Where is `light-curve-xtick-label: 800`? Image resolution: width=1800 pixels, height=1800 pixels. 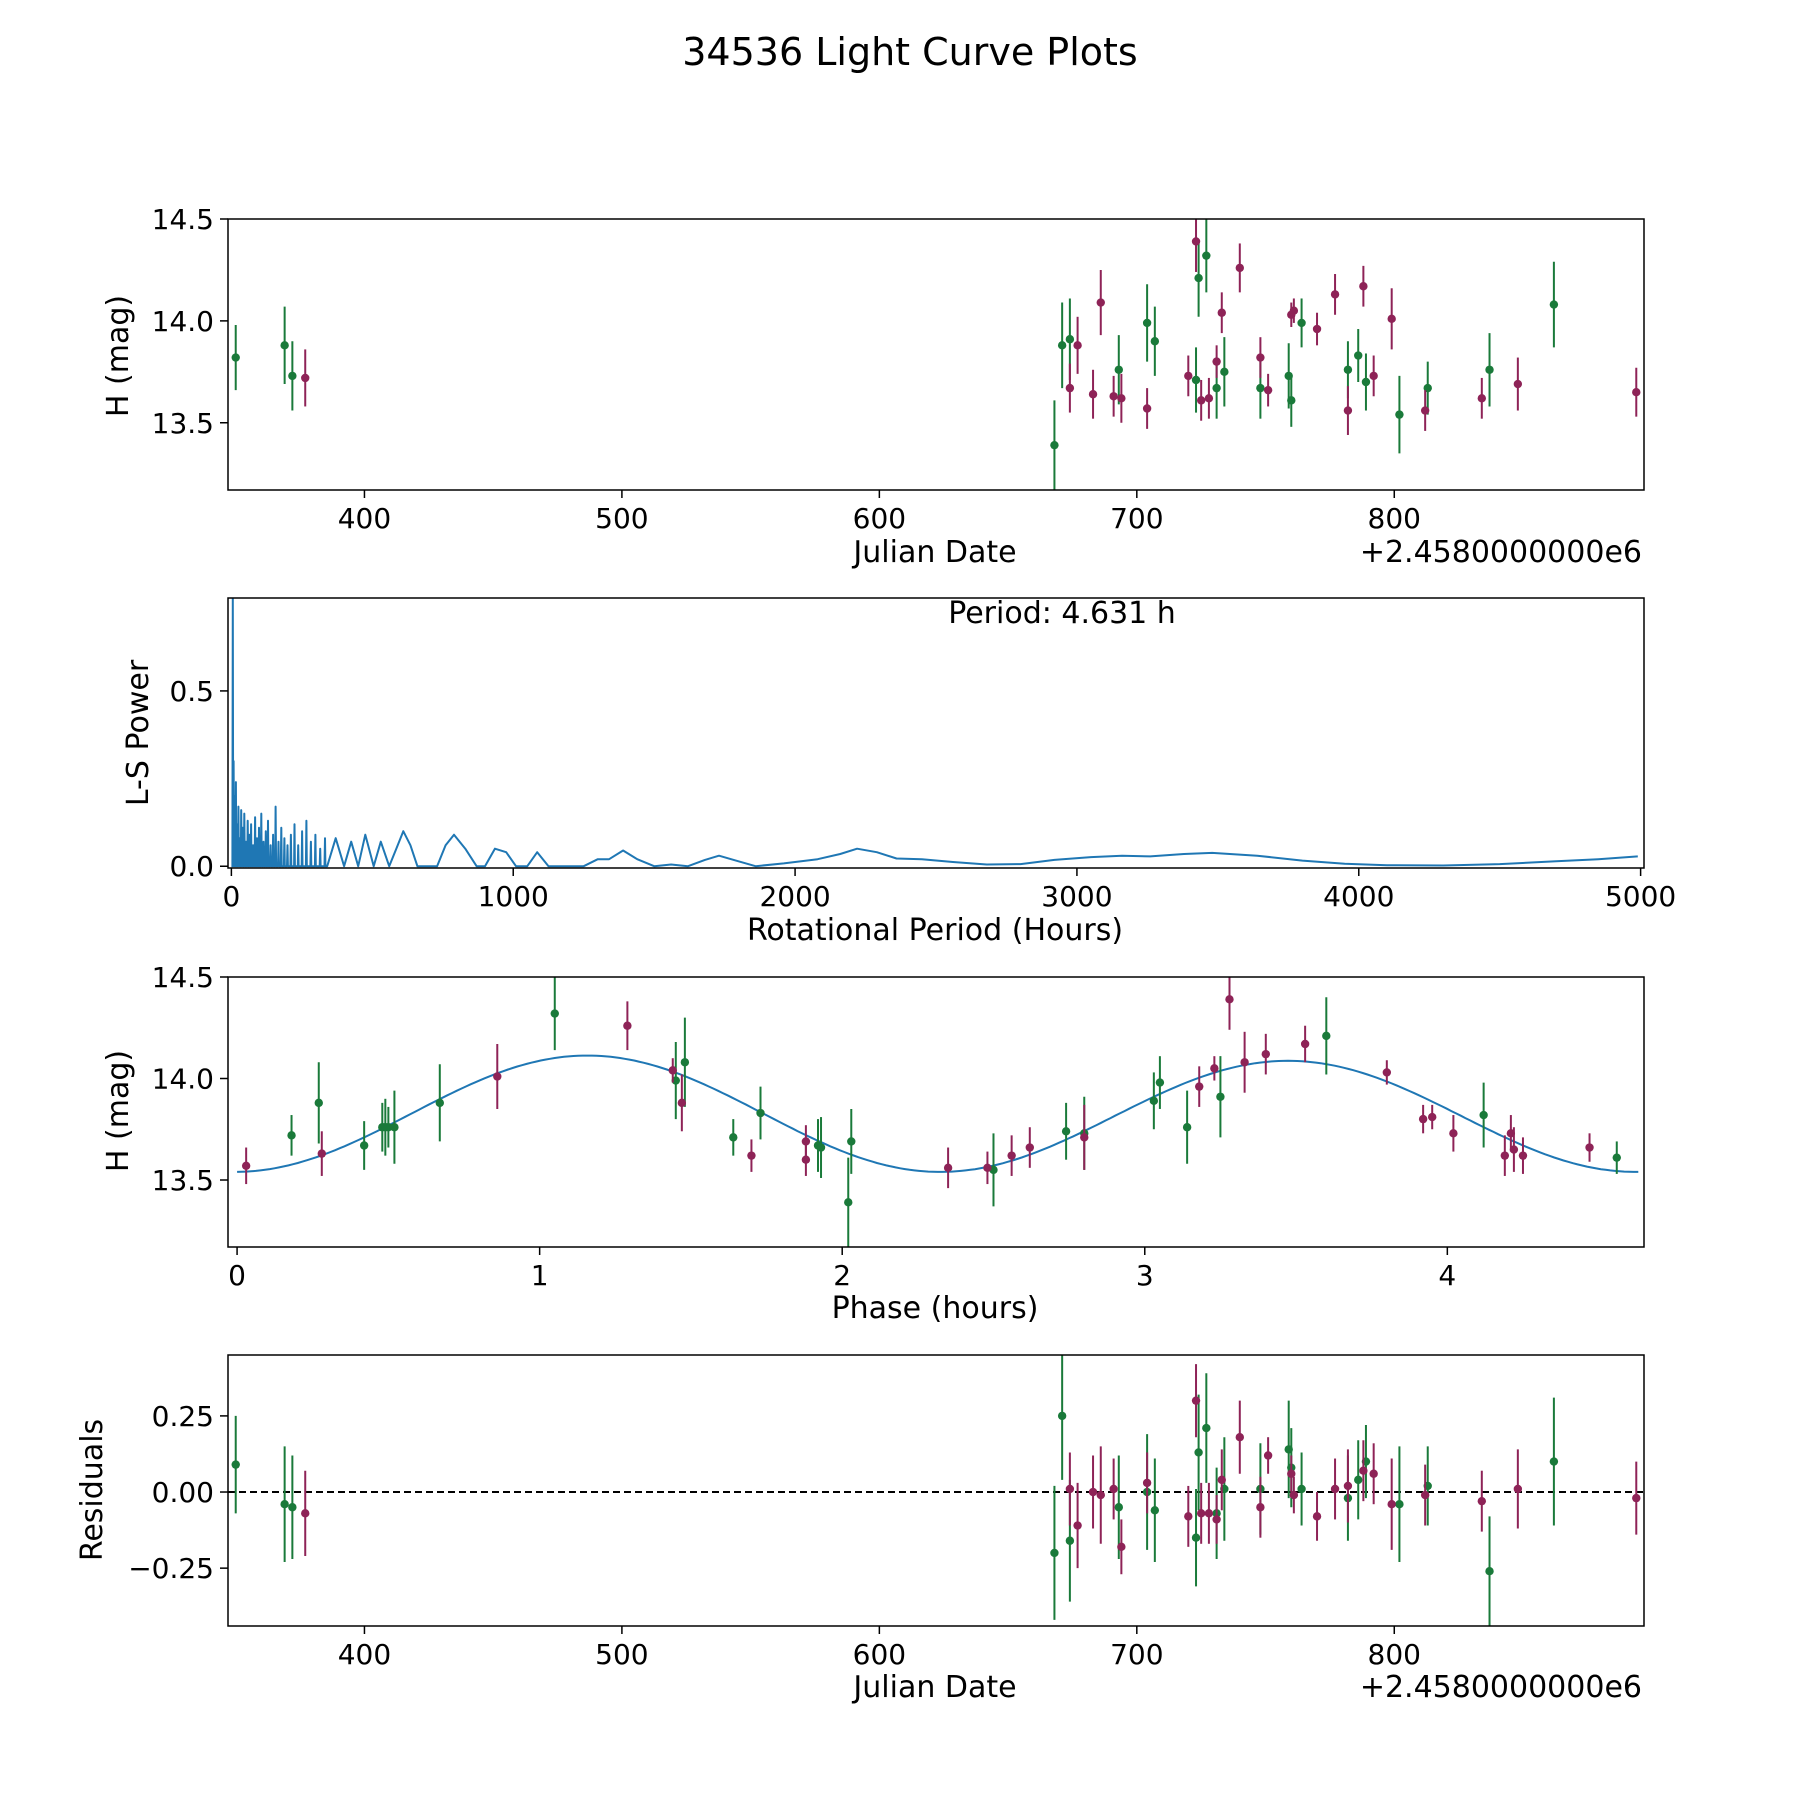
light-curve-xtick-label: 800 is located at coordinates (1394, 518).